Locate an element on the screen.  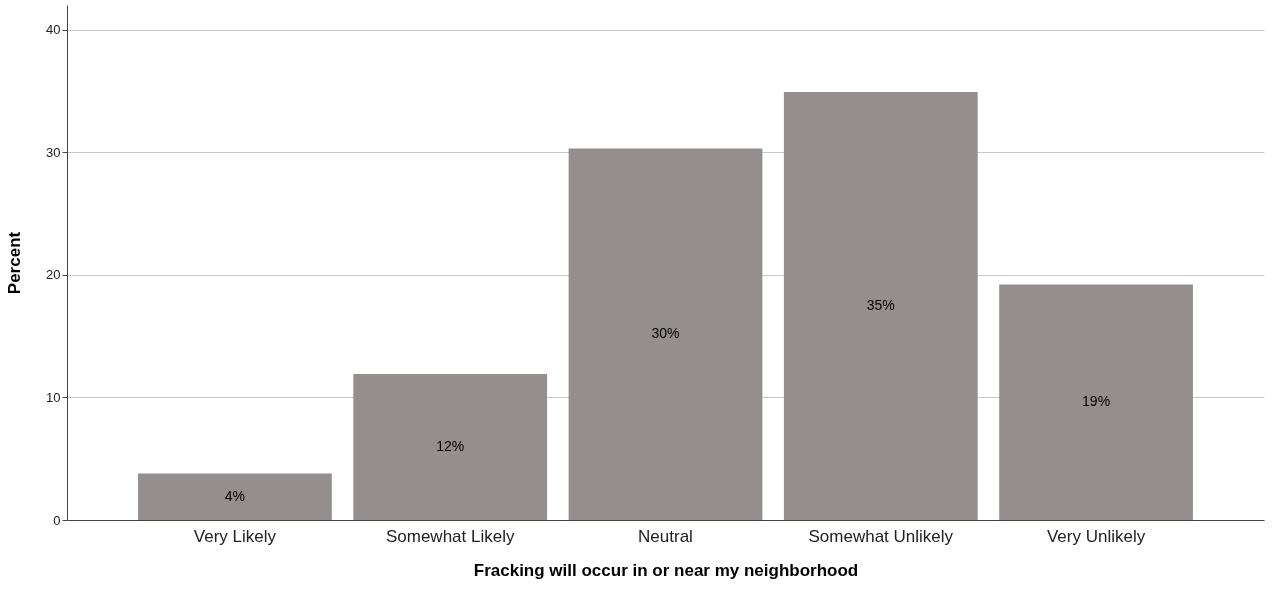
x-tick-label: Somewhat Likely is located at coordinates (450, 536).